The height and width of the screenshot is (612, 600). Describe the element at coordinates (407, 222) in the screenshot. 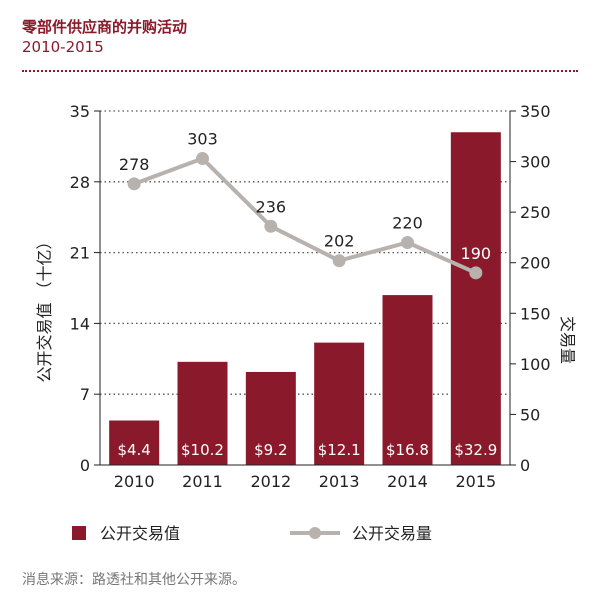

I see `line-value-label: 220` at that location.